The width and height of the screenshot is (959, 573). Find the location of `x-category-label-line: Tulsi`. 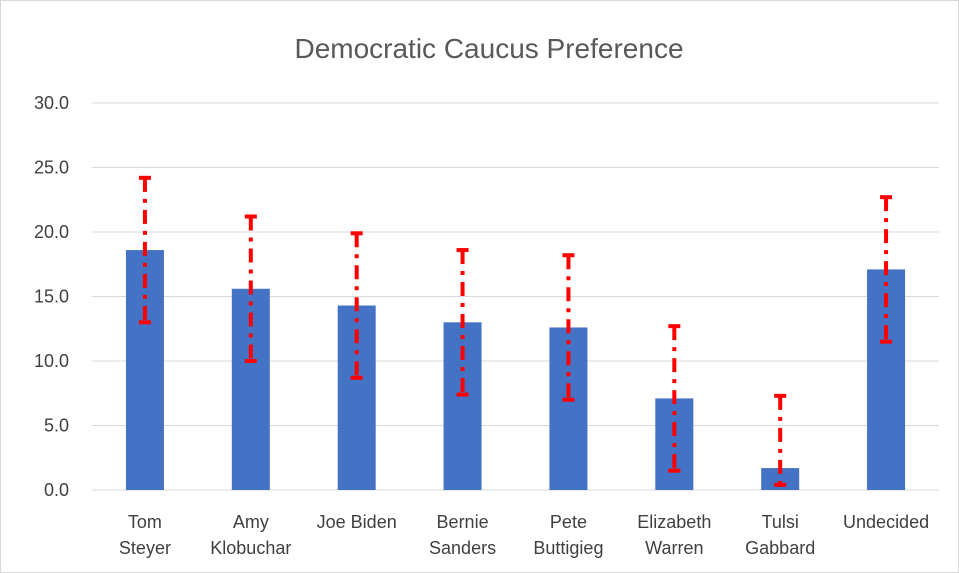

x-category-label-line: Tulsi is located at coordinates (780, 522).